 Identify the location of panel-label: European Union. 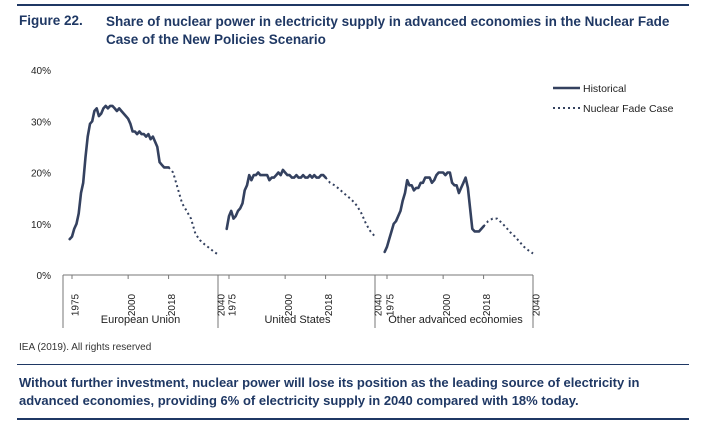
(141, 320).